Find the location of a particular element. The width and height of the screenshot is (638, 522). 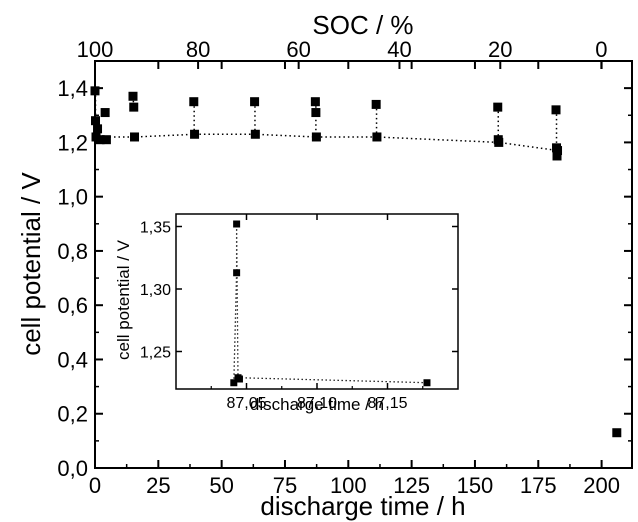

y-tick-label: 1,0 is located at coordinates (72, 197).